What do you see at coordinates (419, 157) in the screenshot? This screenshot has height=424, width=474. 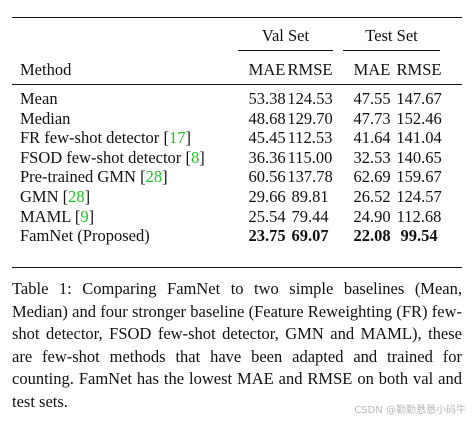 I see `value-cell: 140.65` at bounding box center [419, 157].